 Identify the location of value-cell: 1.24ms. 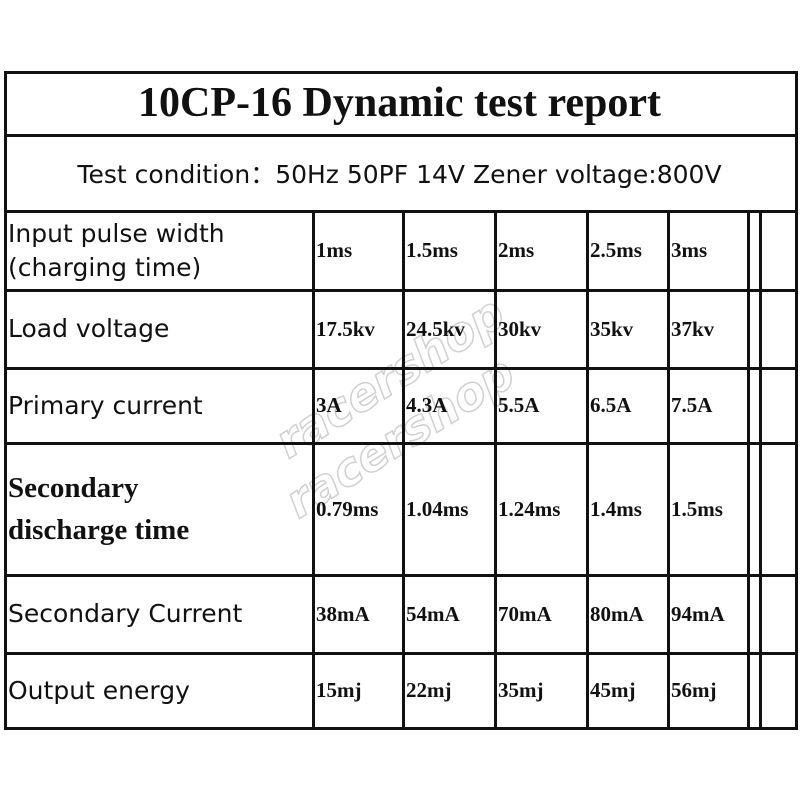
(529, 508).